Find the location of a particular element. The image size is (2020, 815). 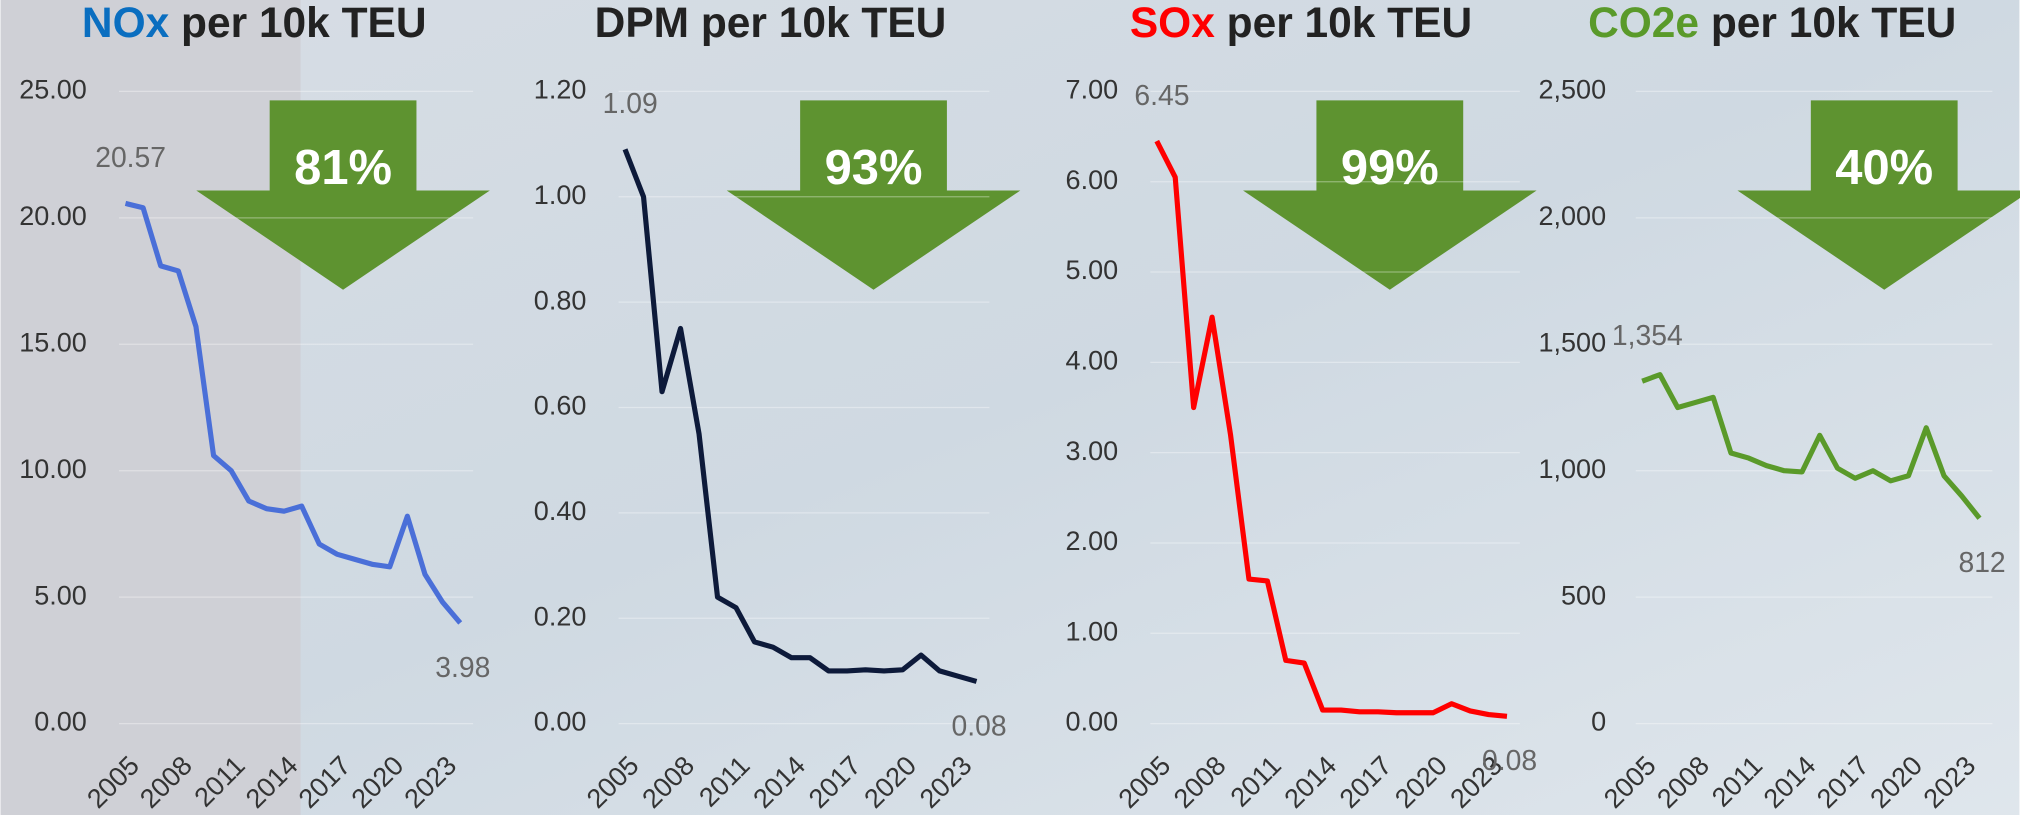

y-tick-label: 0.40 is located at coordinates (560, 511).